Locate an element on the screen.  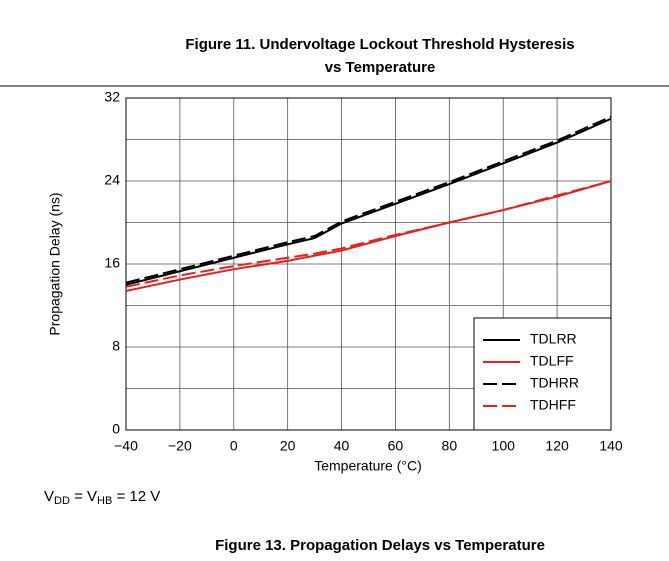
header-caption: vs Temperature is located at coordinates (380, 67).